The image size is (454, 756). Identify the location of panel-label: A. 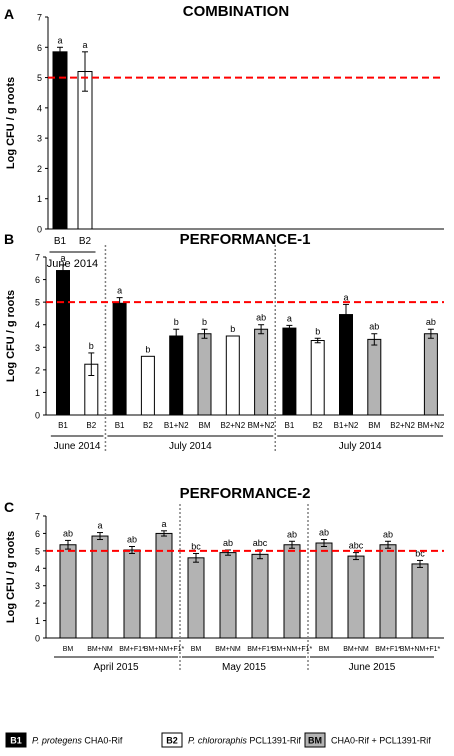
(9, 14).